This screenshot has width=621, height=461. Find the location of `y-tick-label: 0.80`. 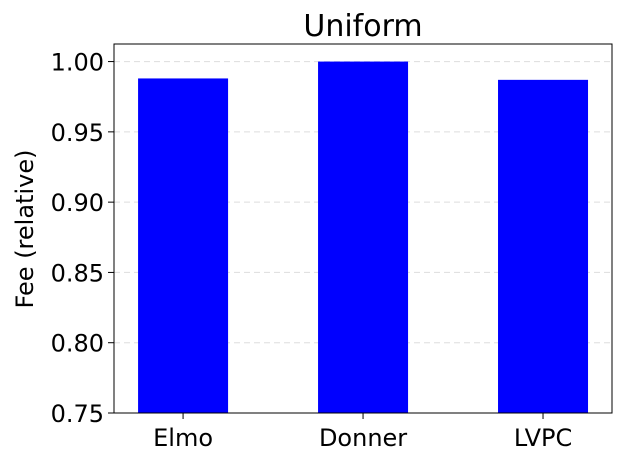

y-tick-label: 0.80 is located at coordinates (77, 344).